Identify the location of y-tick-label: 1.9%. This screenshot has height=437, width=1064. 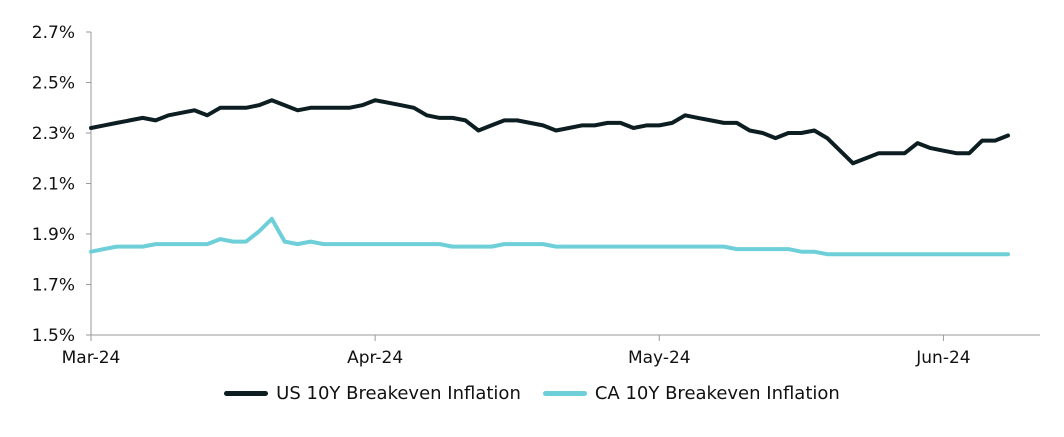
(53, 235).